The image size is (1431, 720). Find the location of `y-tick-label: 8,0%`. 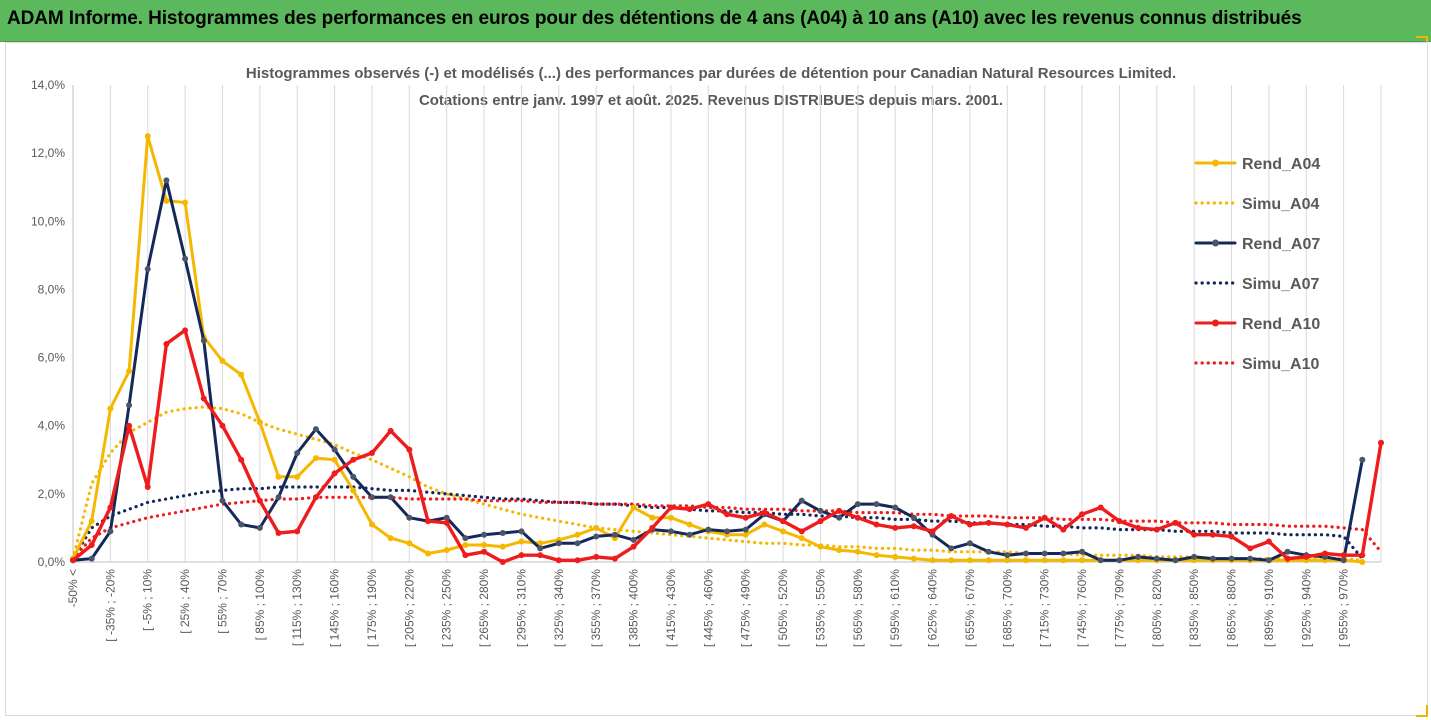

y-tick-label: 8,0% is located at coordinates (52, 289).